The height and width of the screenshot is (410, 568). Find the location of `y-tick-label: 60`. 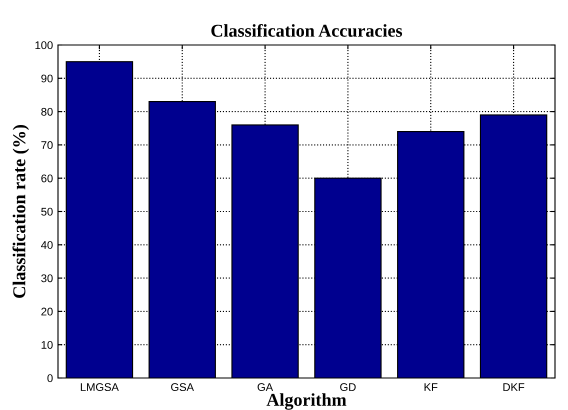

y-tick-label: 60 is located at coordinates (47, 178).